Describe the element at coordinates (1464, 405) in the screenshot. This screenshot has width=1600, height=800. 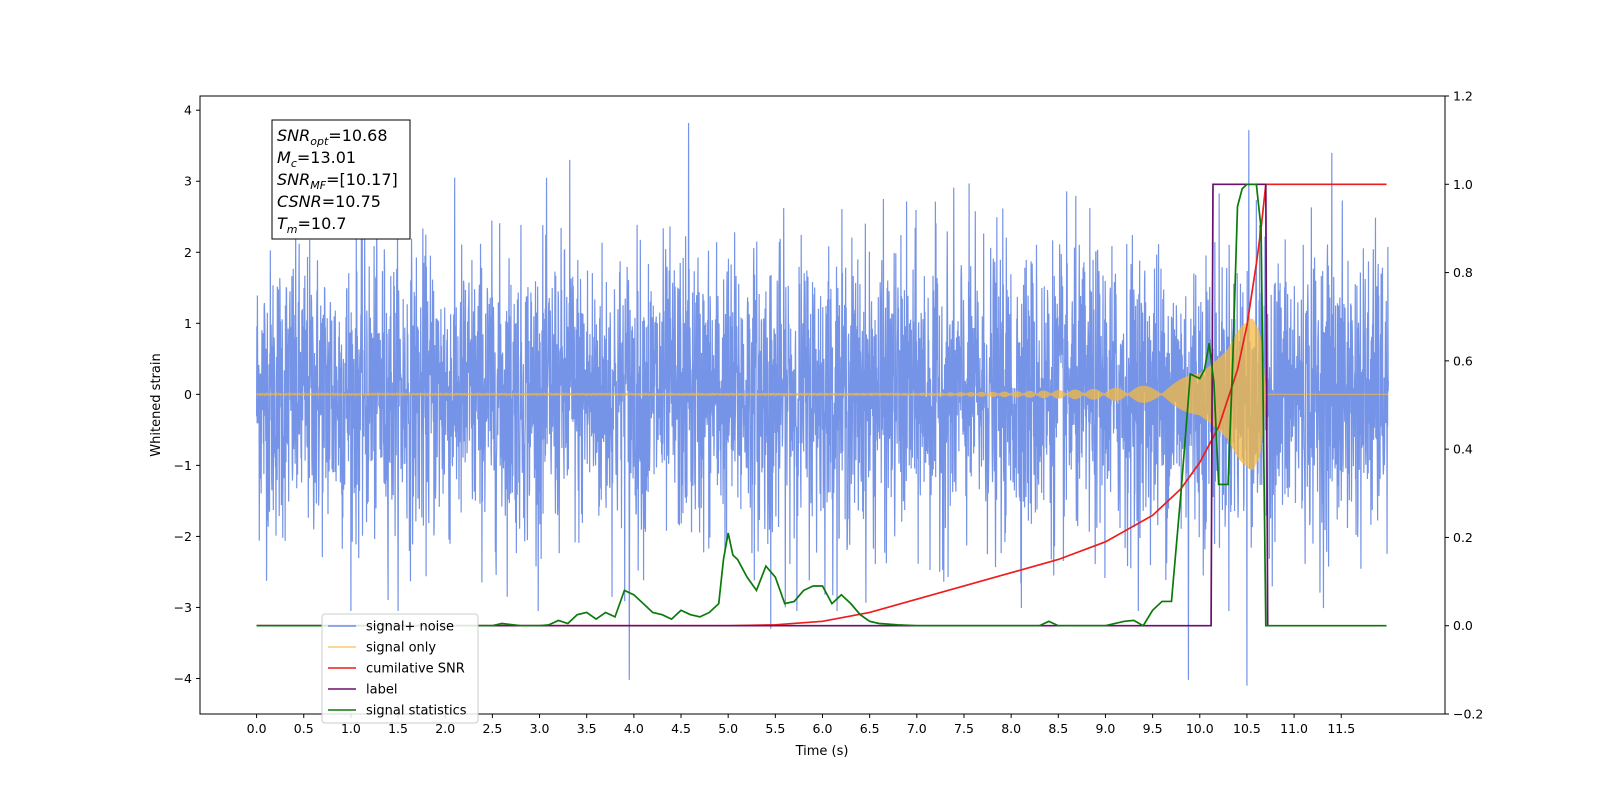
I see `right-y-axis: 1.2 1.0 0.8 0.6 0.4 0.2 0.0 −0.2` at that location.